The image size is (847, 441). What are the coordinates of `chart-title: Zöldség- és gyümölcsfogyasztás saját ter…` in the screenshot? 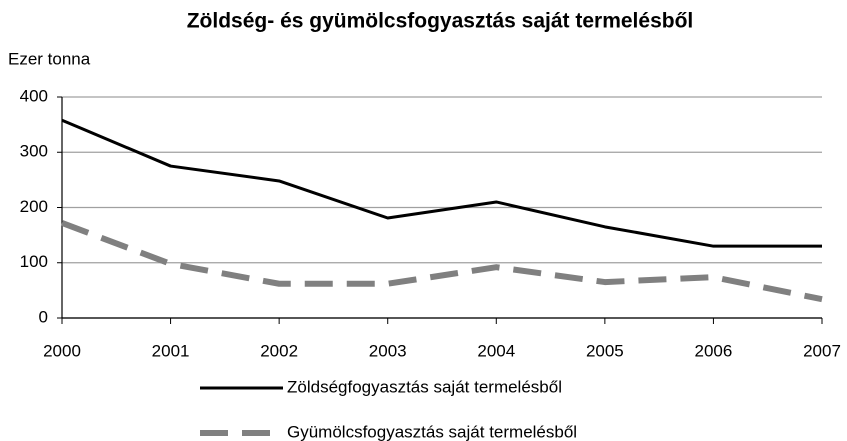 It's located at (440, 21).